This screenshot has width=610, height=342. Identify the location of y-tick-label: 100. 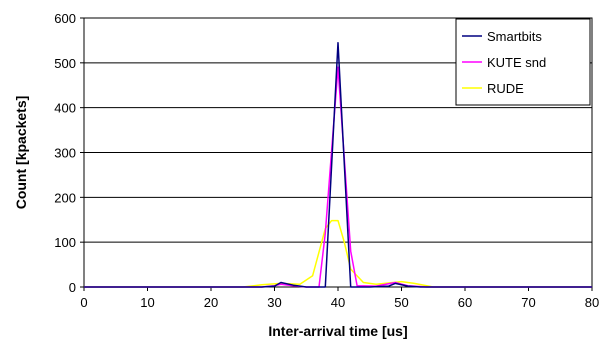
(65, 242).